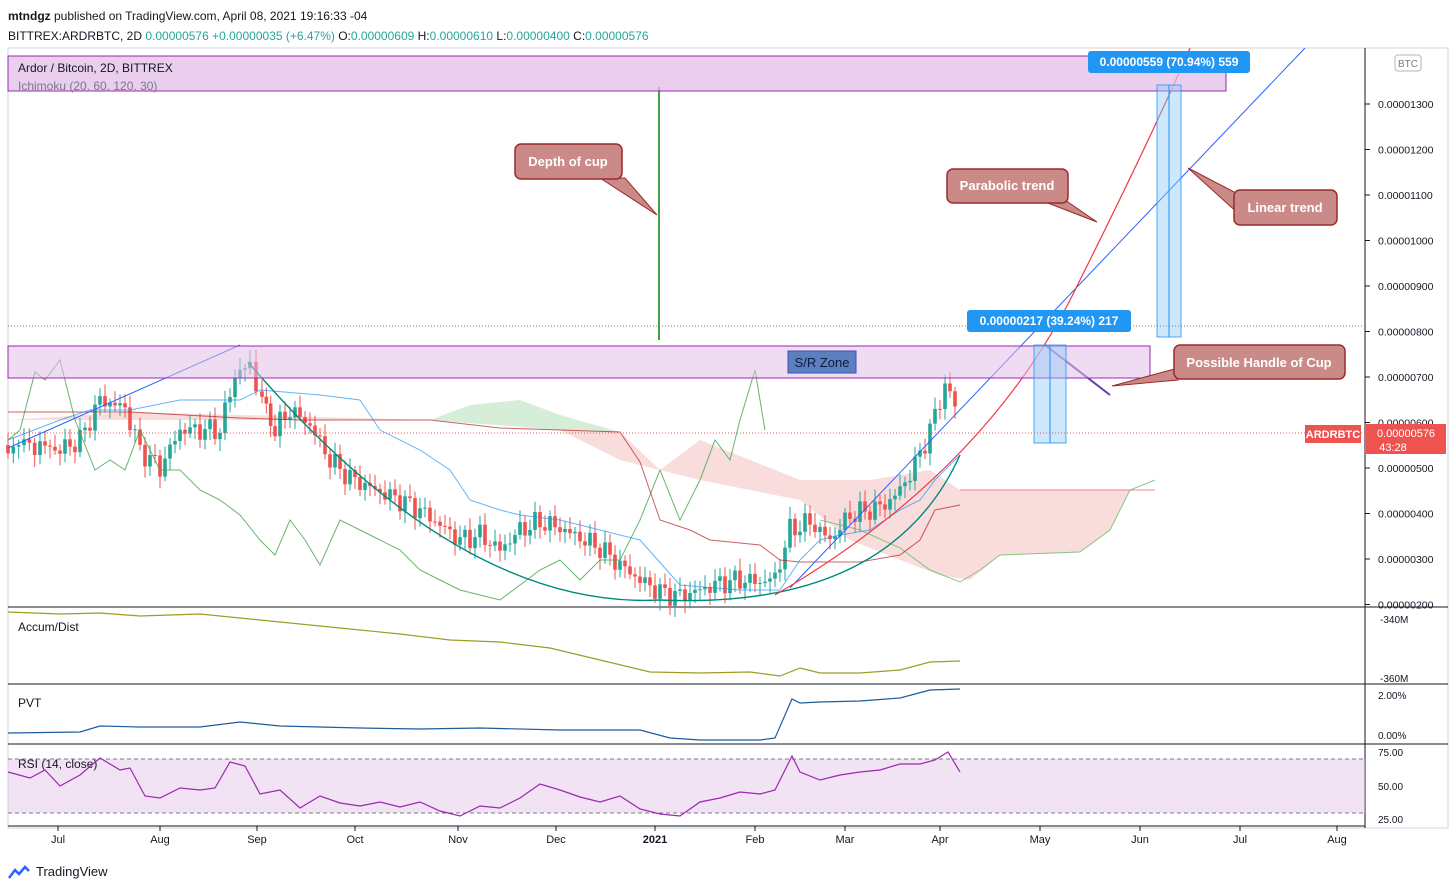 This screenshot has height=894, width=1456. Describe the element at coordinates (177, 36) in the screenshot. I see `last-price: 0.00000576` at that location.